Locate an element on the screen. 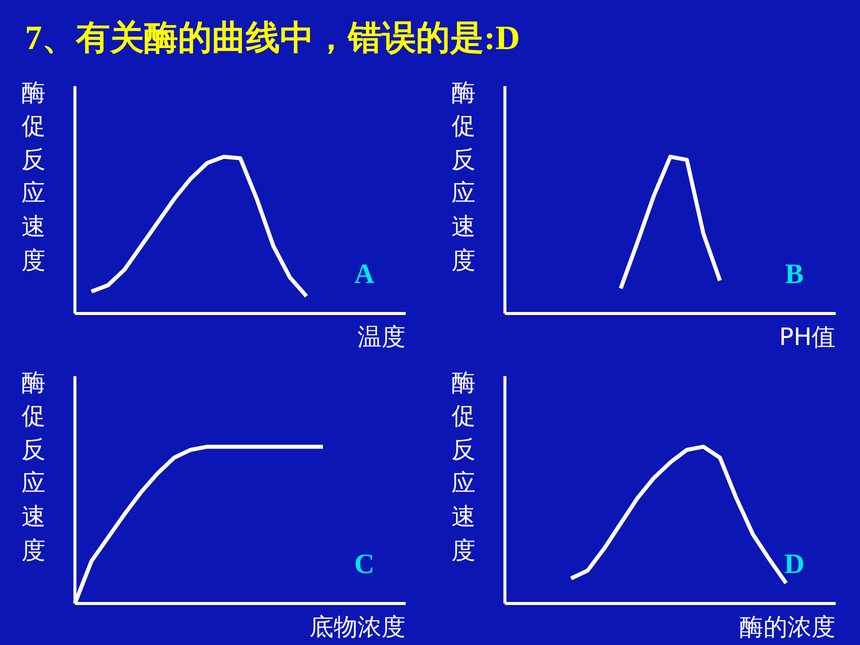 The width and height of the screenshot is (860, 645). annotation: B is located at coordinates (794, 274).